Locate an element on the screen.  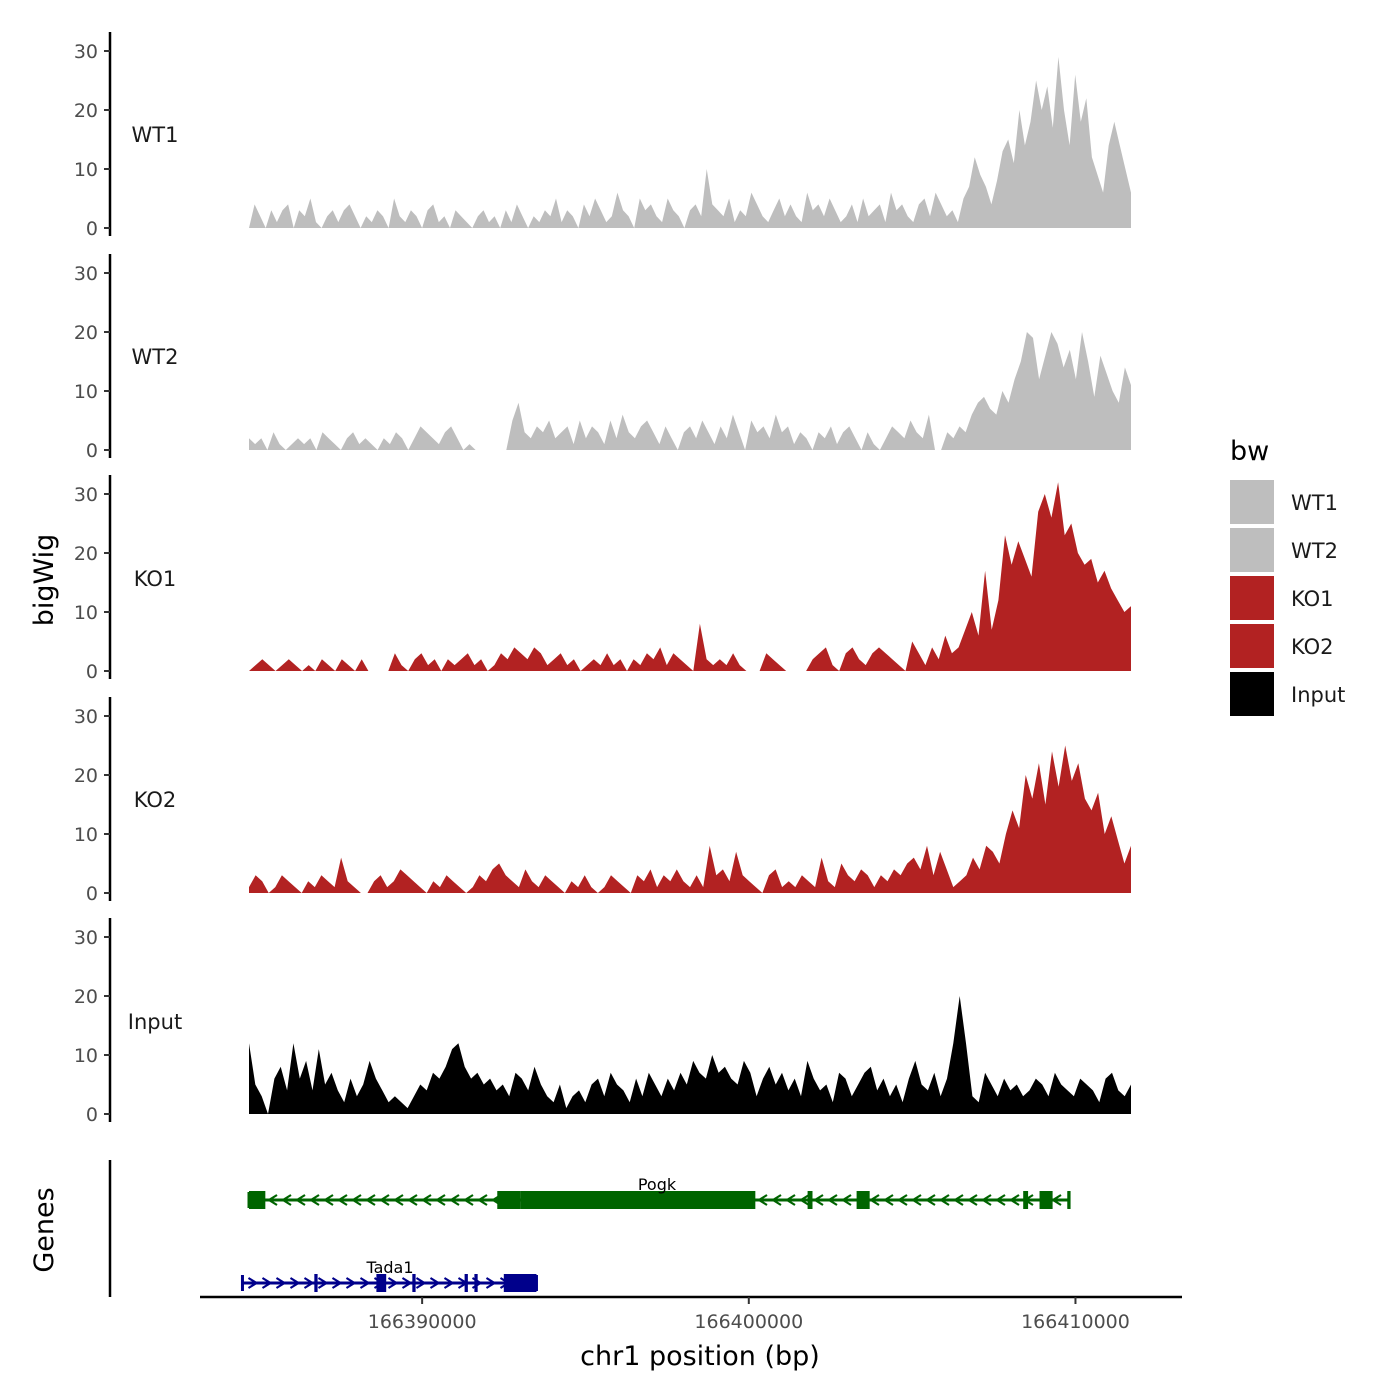
legend-label-ko2: KO2 is located at coordinates (1312, 647).